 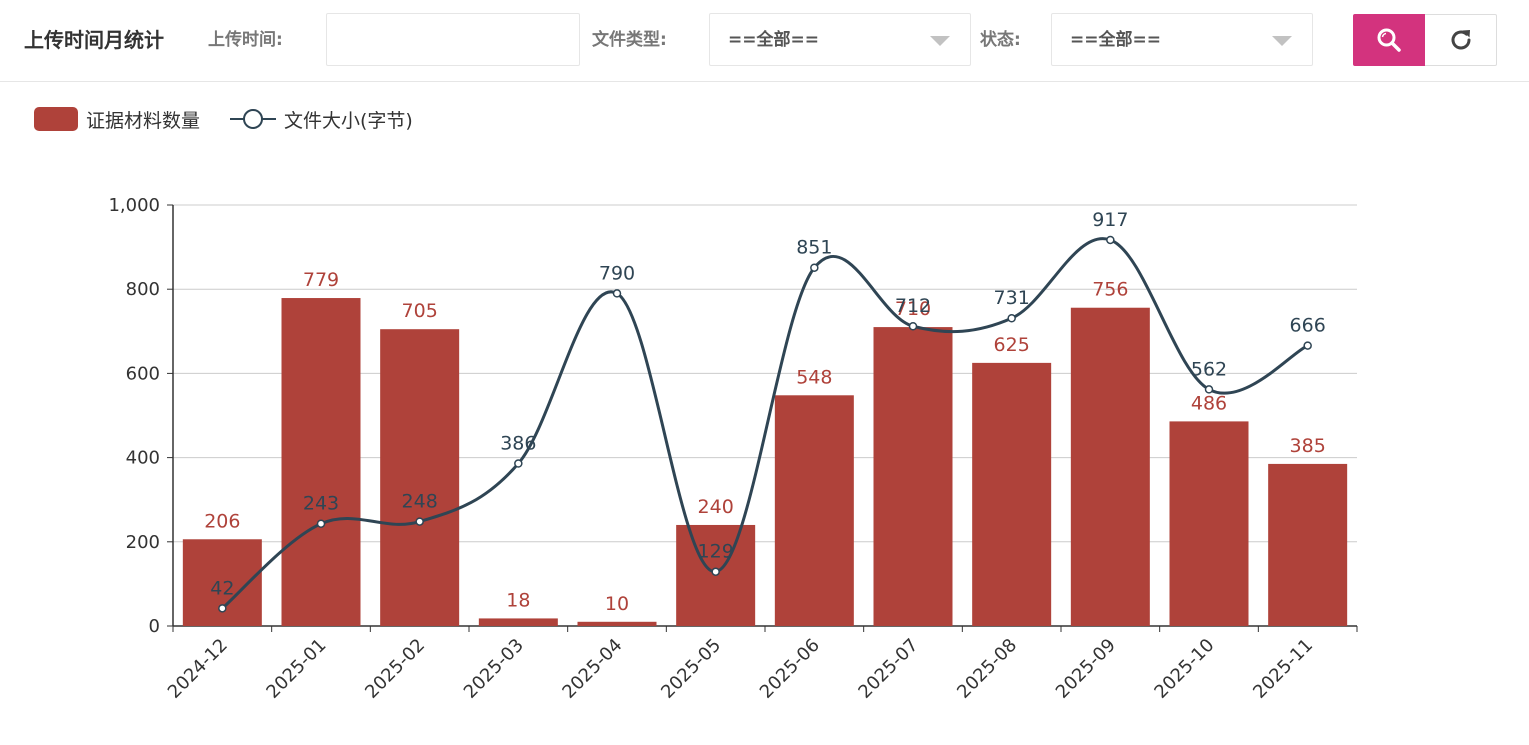 What do you see at coordinates (222, 521) in the screenshot?
I see `bar-value-label: 206` at bounding box center [222, 521].